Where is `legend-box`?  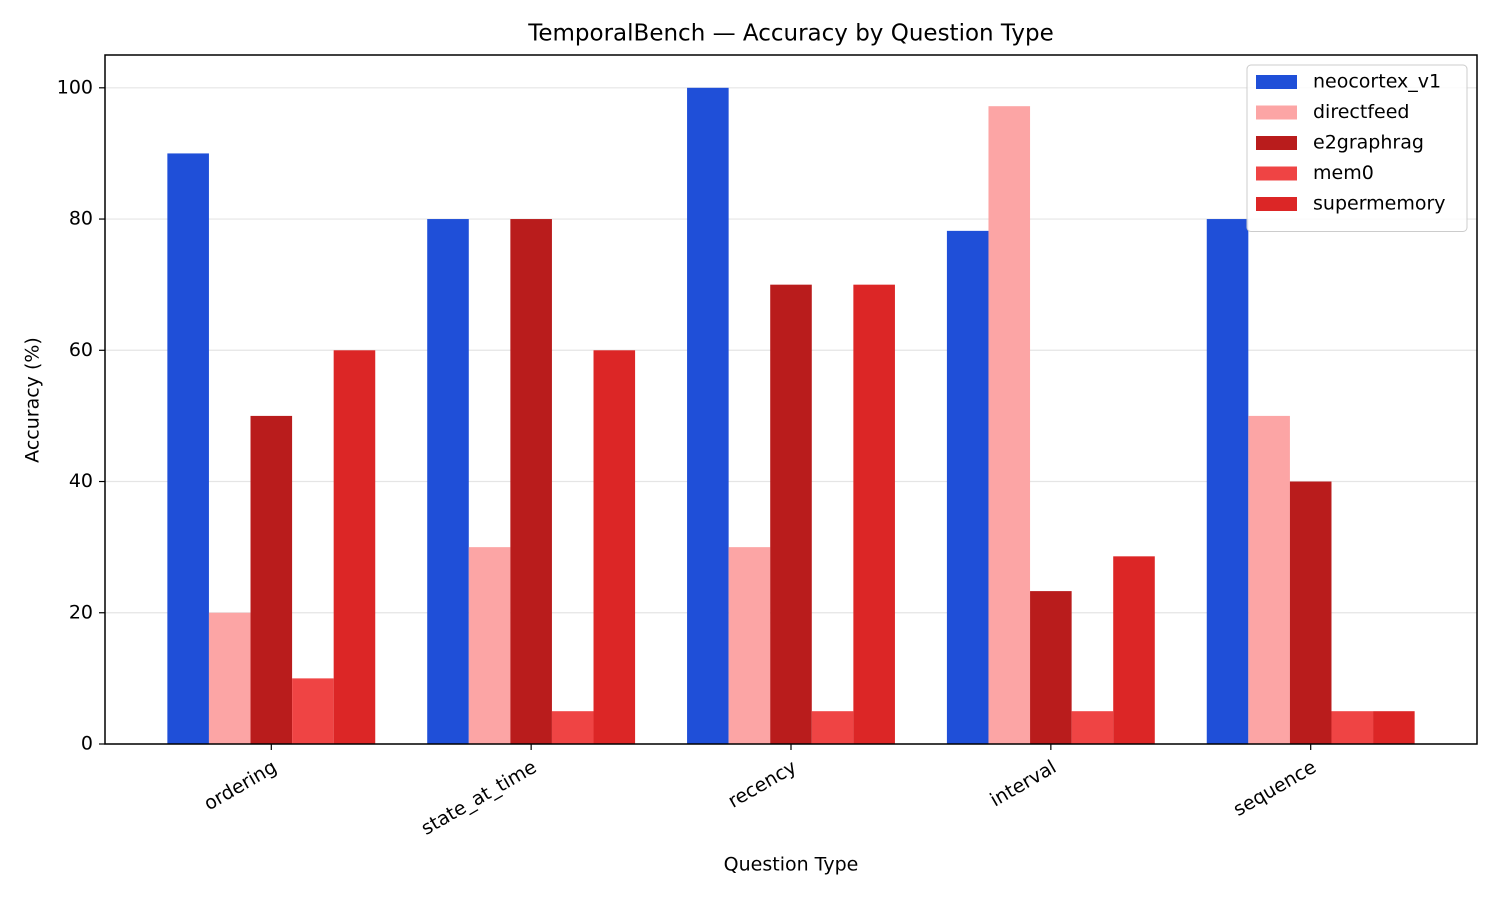 legend-box is located at coordinates (1357, 148).